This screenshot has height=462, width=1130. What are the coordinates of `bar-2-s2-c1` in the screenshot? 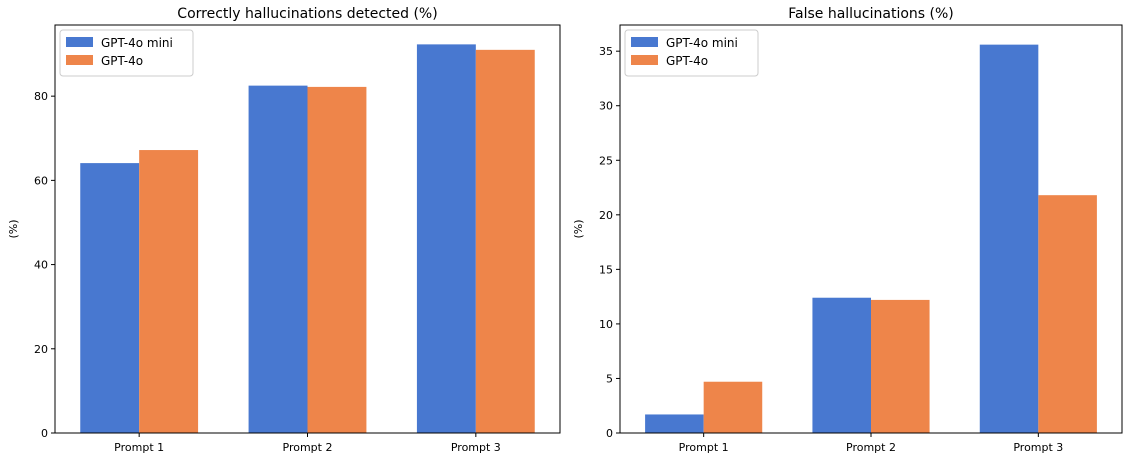 It's located at (733, 407).